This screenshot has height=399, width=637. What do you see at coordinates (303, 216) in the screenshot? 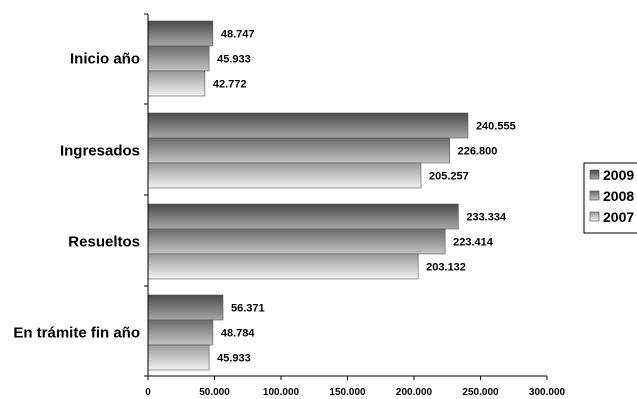
I see `bar-resueltos-2009` at bounding box center [303, 216].